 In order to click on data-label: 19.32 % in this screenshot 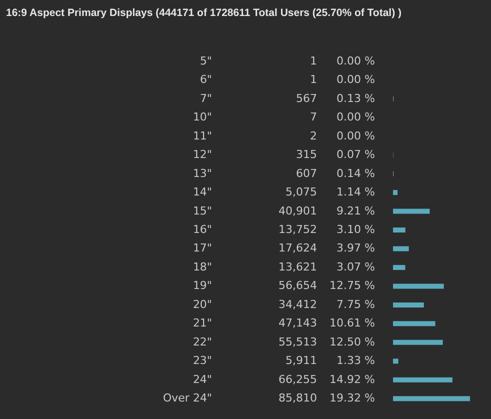, I will do `click(352, 398)`.